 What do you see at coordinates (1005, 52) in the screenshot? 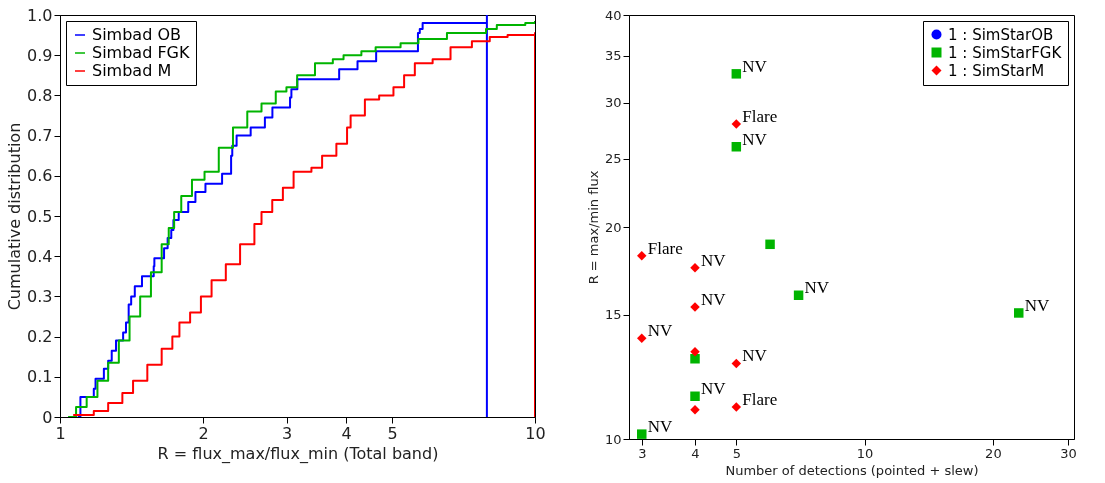
I see `legend-label: 1 : SimStarFGK` at bounding box center [1005, 52].